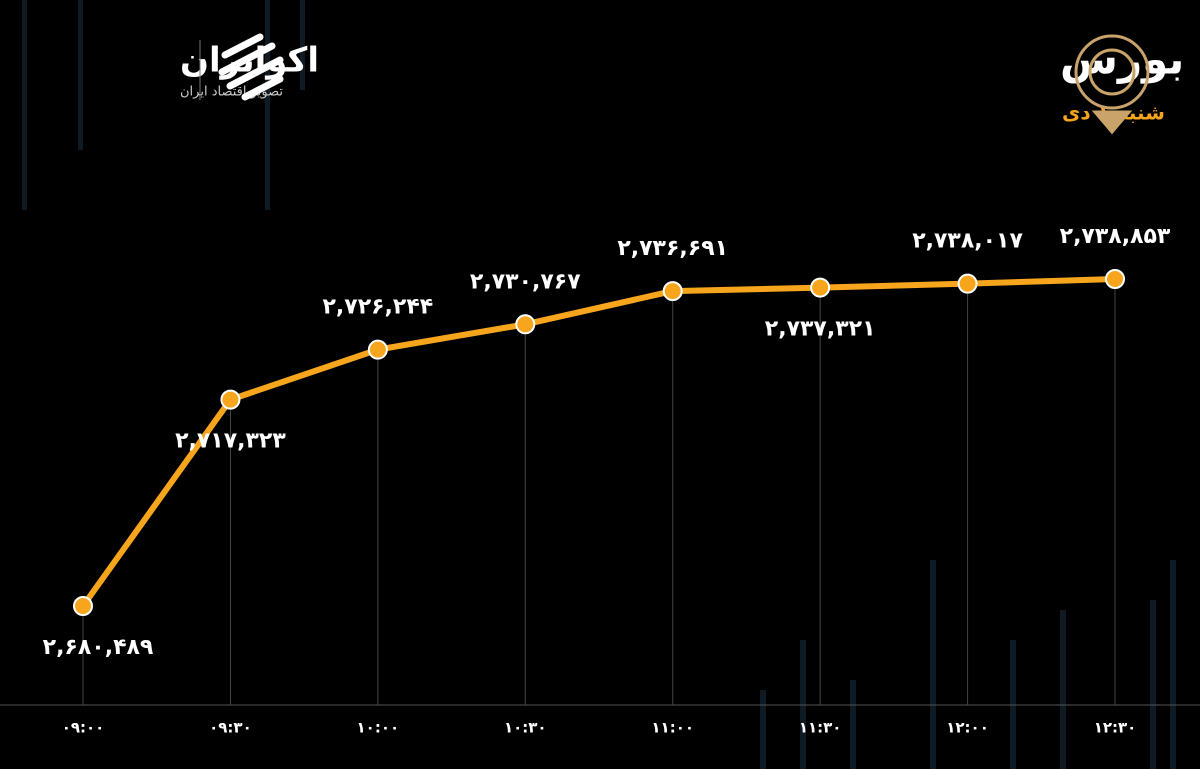 The width and height of the screenshot is (1200, 769). I want to click on emblem, so click(1112, 84).